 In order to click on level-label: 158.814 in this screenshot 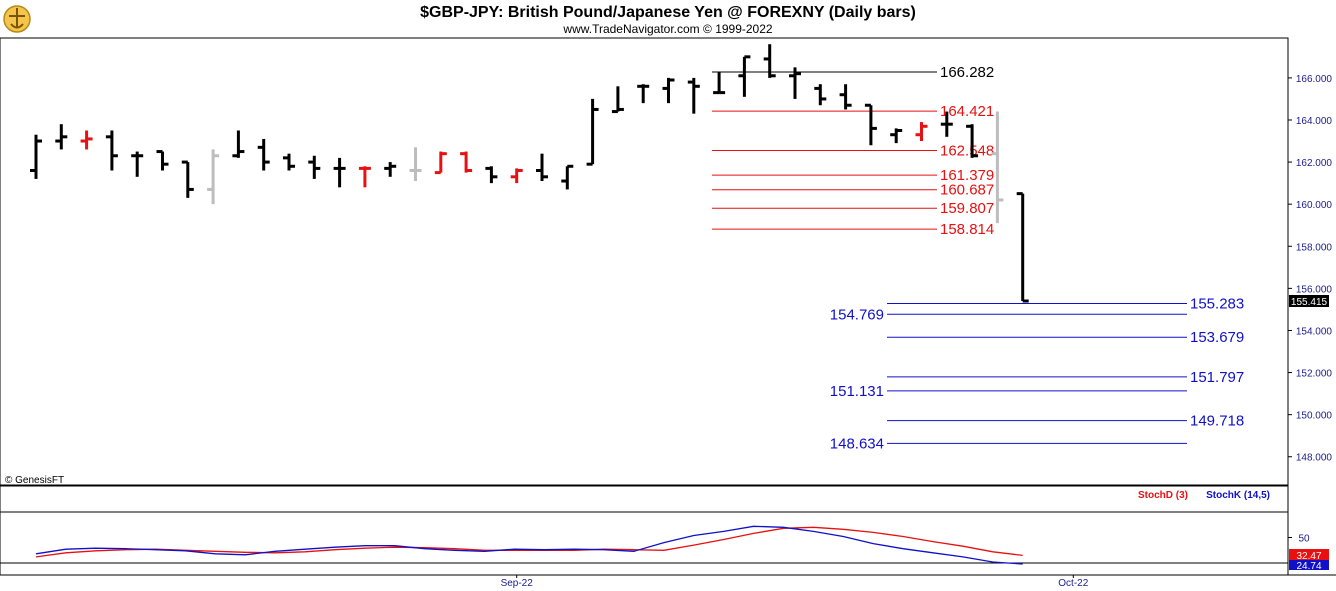, I will do `click(967, 229)`.